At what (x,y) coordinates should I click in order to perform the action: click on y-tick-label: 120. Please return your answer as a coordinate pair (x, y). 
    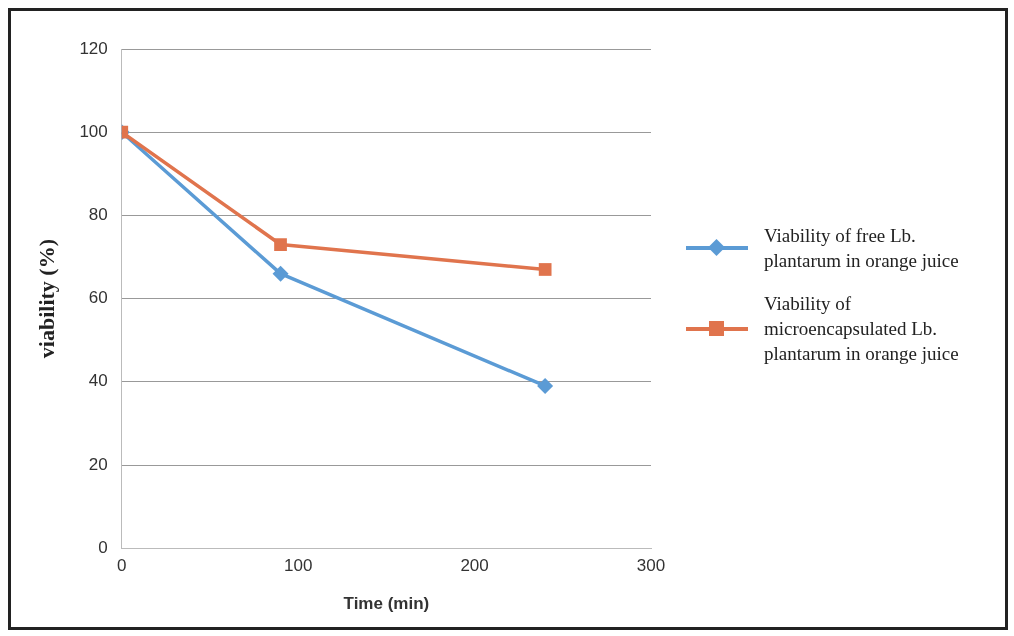
    Looking at the image, I should click on (93, 48).